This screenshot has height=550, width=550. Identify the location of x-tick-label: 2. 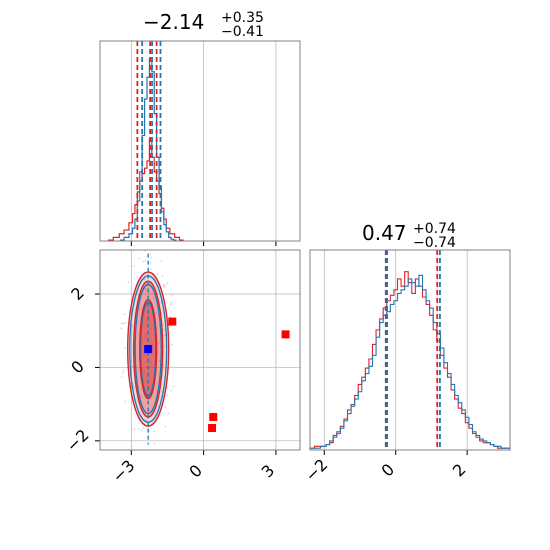
(459, 470).